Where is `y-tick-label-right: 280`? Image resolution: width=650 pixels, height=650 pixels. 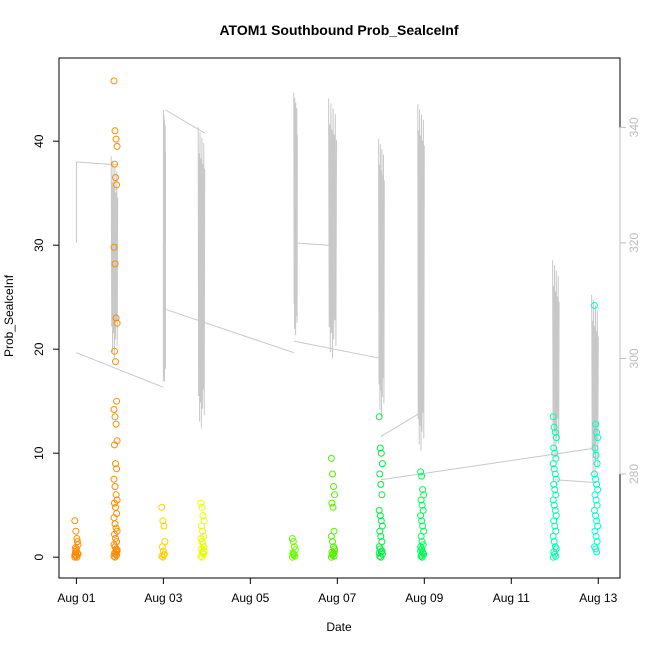 y-tick-label-right: 280 is located at coordinates (634, 474).